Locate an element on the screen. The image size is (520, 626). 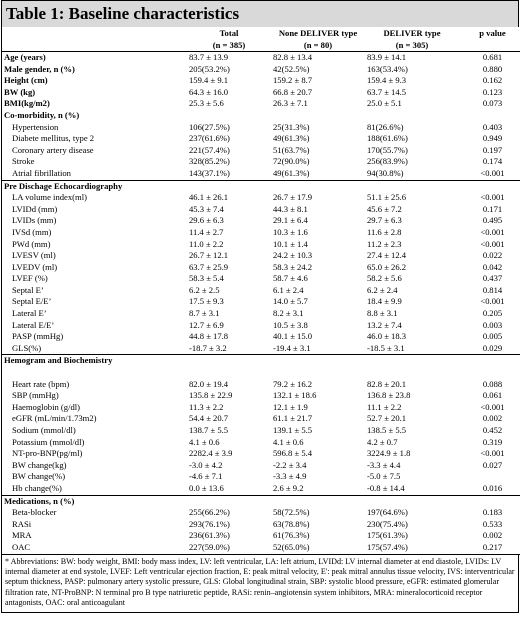
cell-none-deliver: 26.3 ± 7.1 is located at coordinates (290, 103).